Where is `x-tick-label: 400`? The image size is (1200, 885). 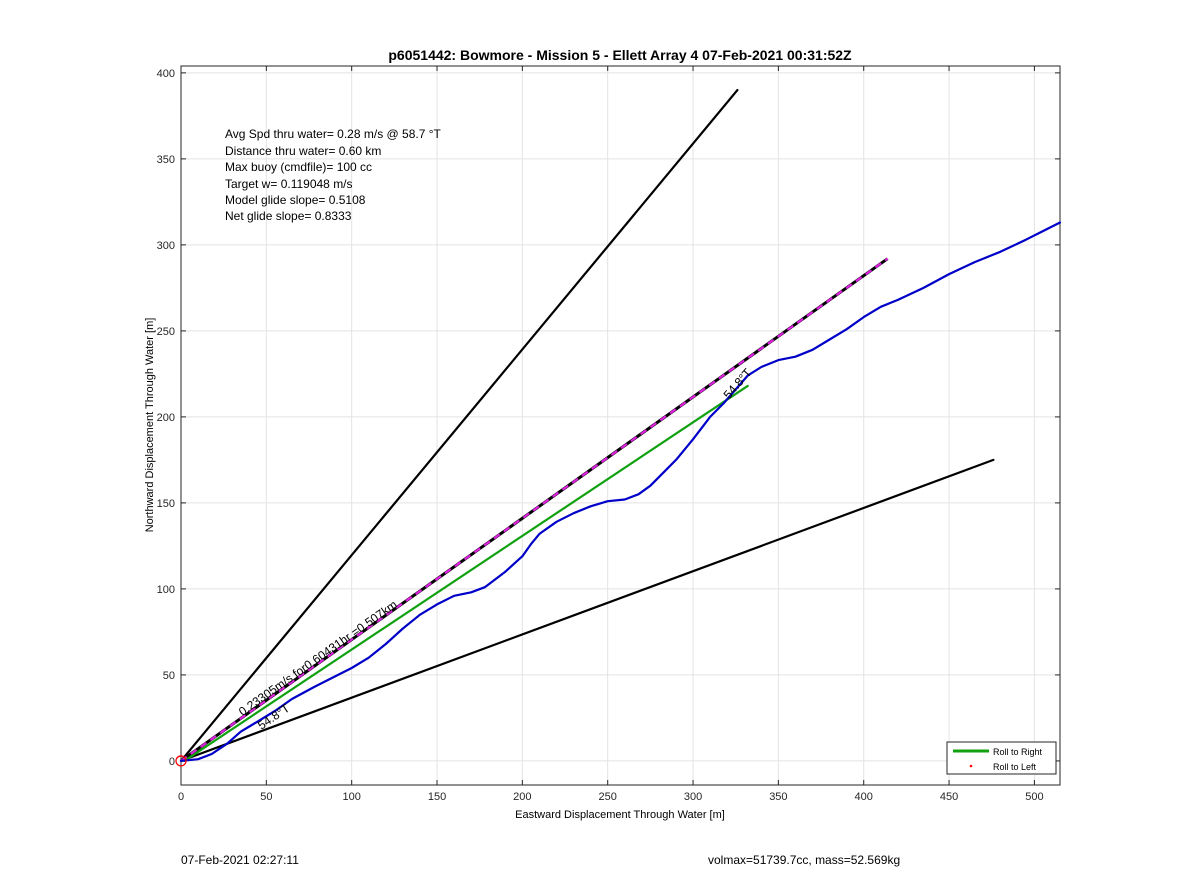 x-tick-label: 400 is located at coordinates (864, 797).